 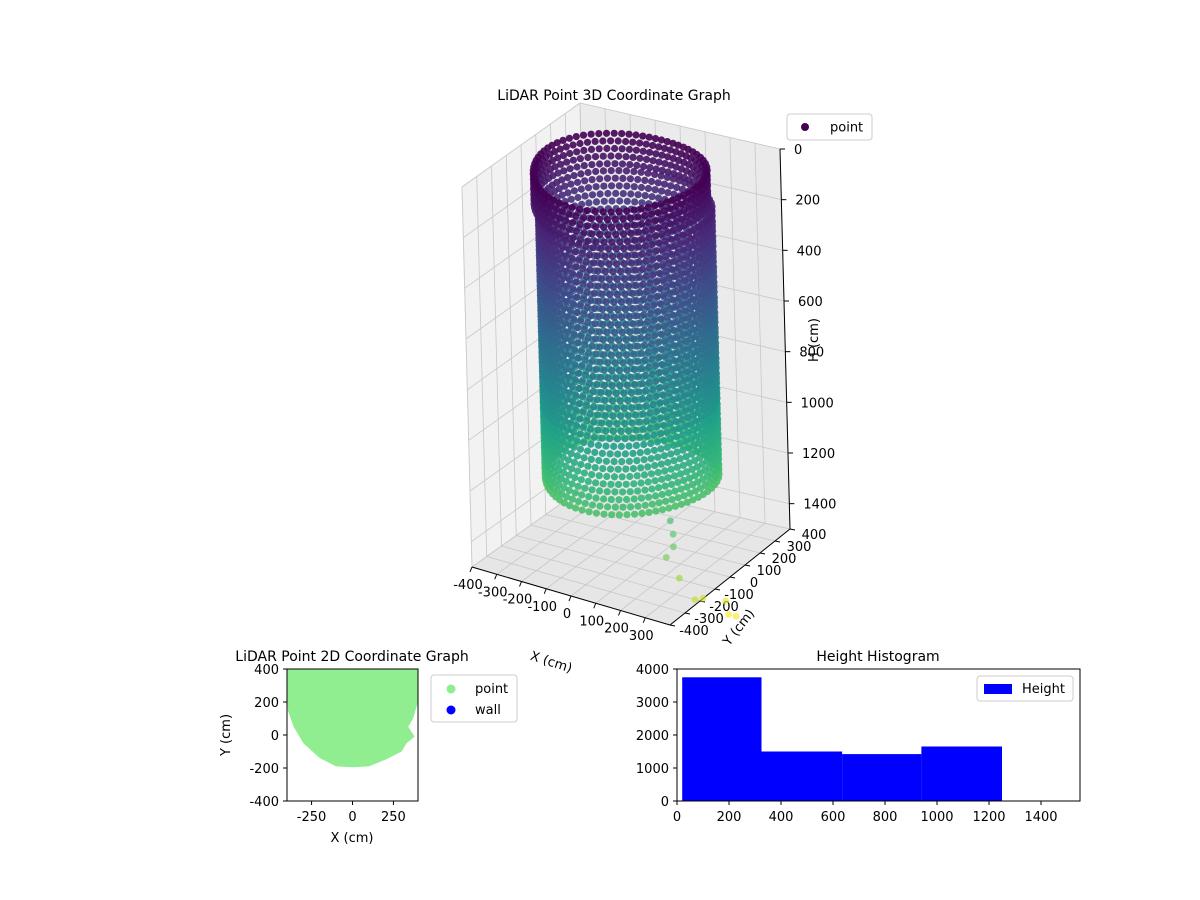 I want to click on y-tick-label: 0, so click(x=665, y=802).